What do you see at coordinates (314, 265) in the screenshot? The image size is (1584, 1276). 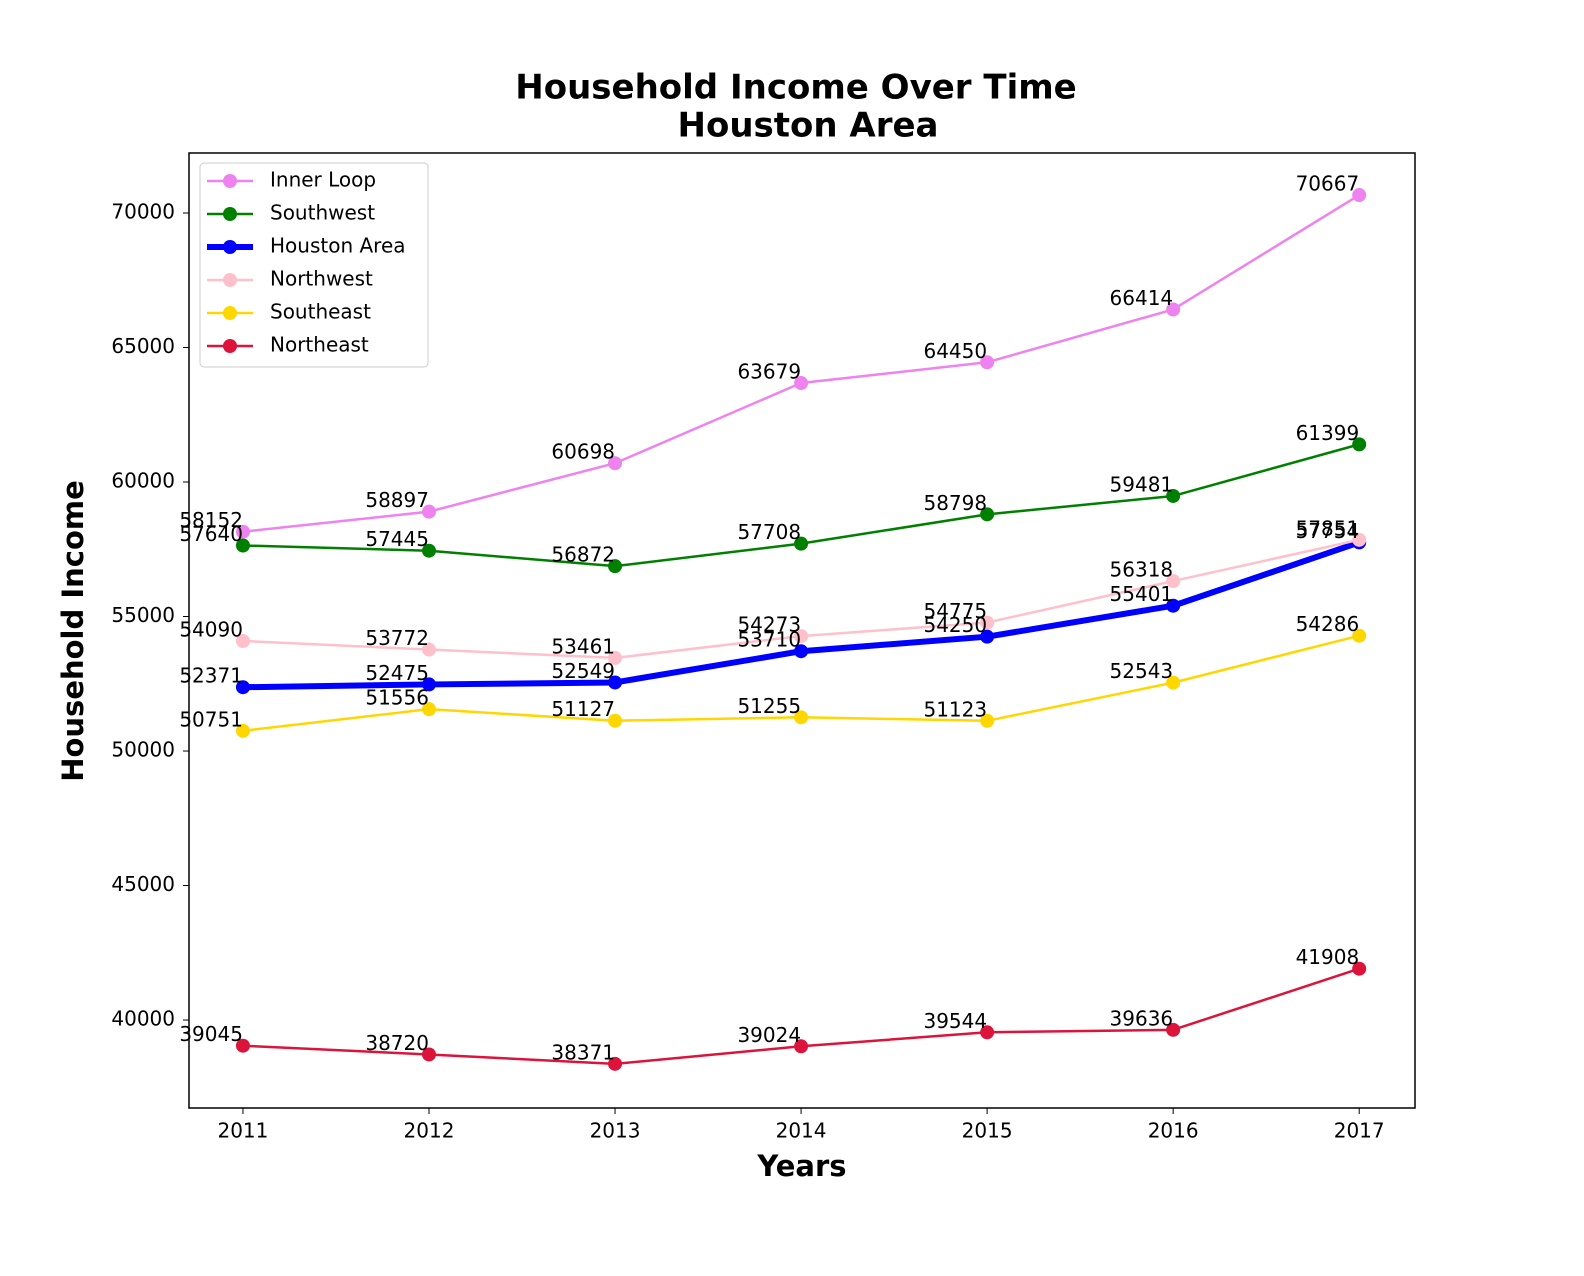 I see `legend-box` at bounding box center [314, 265].